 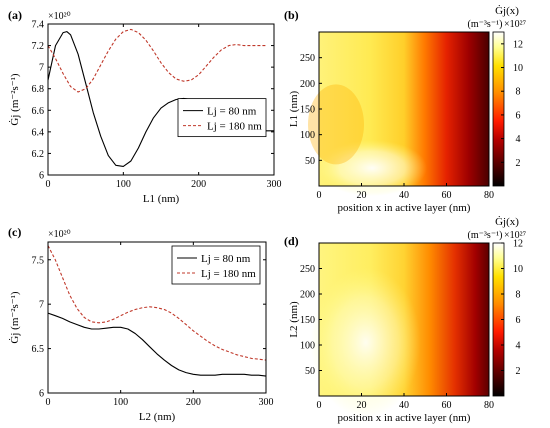 I want to click on x-axis-label: L2 (nm), so click(x=157, y=417).